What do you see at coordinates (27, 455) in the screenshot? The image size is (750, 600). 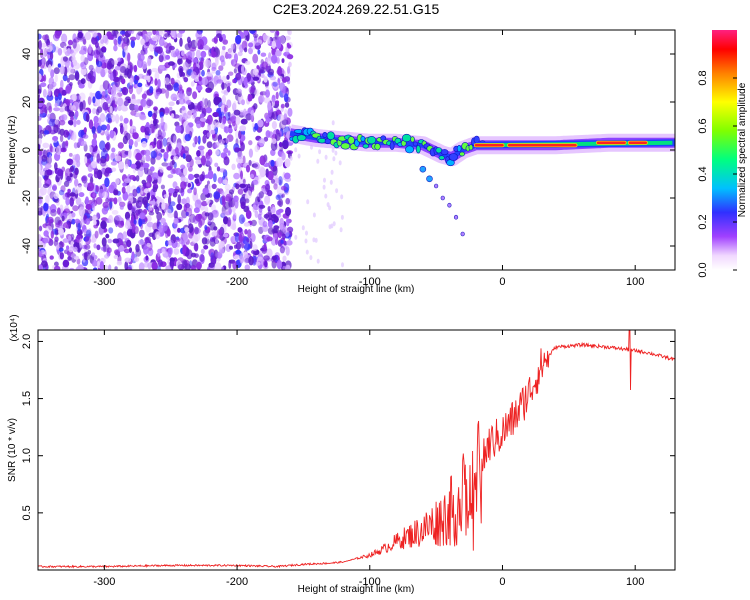 I see `snr-ytick-label: 1.0` at bounding box center [27, 455].